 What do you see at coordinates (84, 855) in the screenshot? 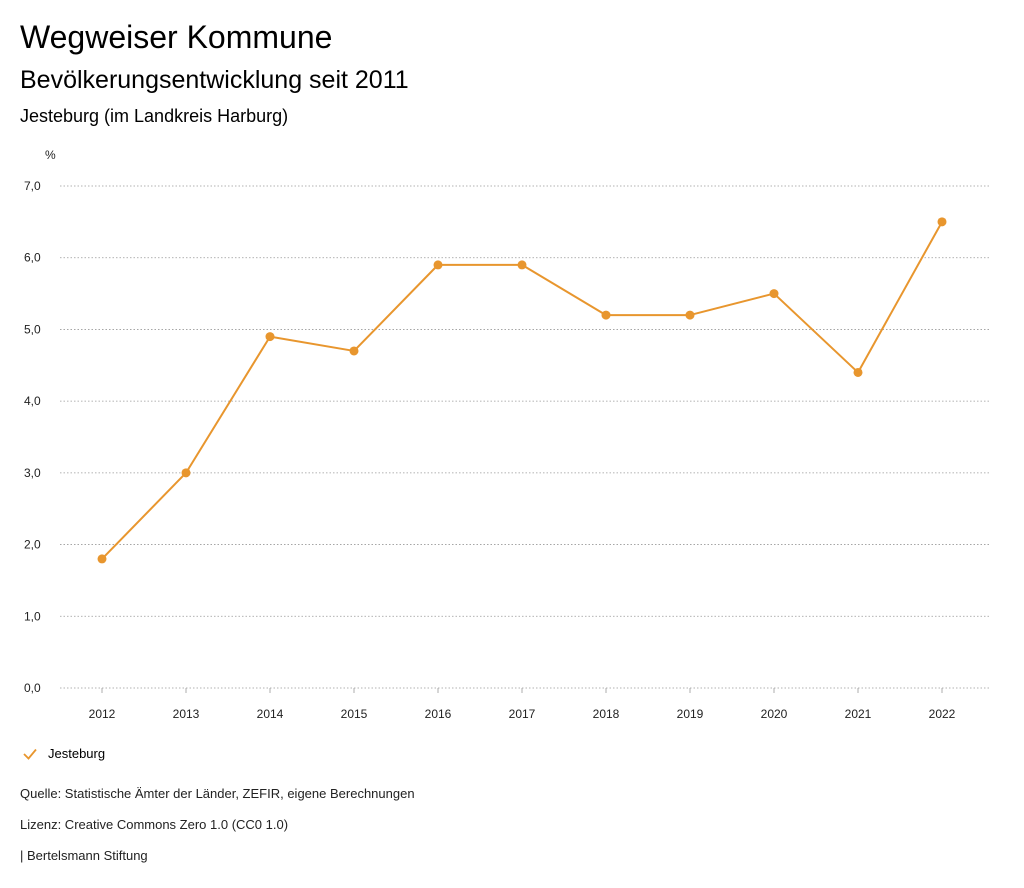
I see `publisher-note: | Bertelsmann Stiftung` at bounding box center [84, 855].